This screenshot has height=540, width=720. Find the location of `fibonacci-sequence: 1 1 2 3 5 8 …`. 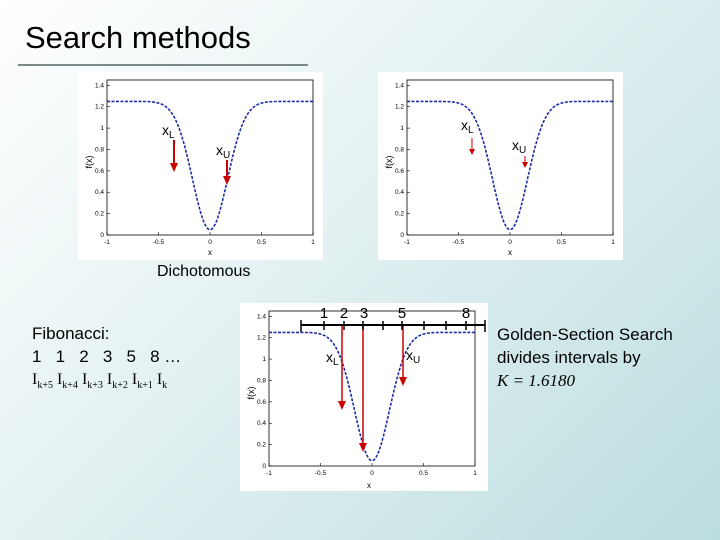

fibonacci-sequence: 1 1 2 3 5 8 … is located at coordinates (107, 356).